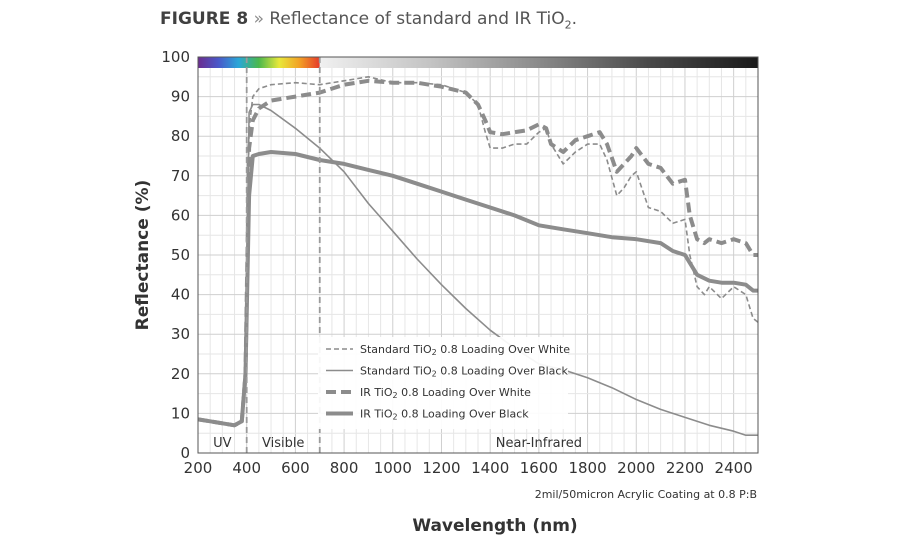  I want to click on y-tick-label: 0, so click(185, 453).